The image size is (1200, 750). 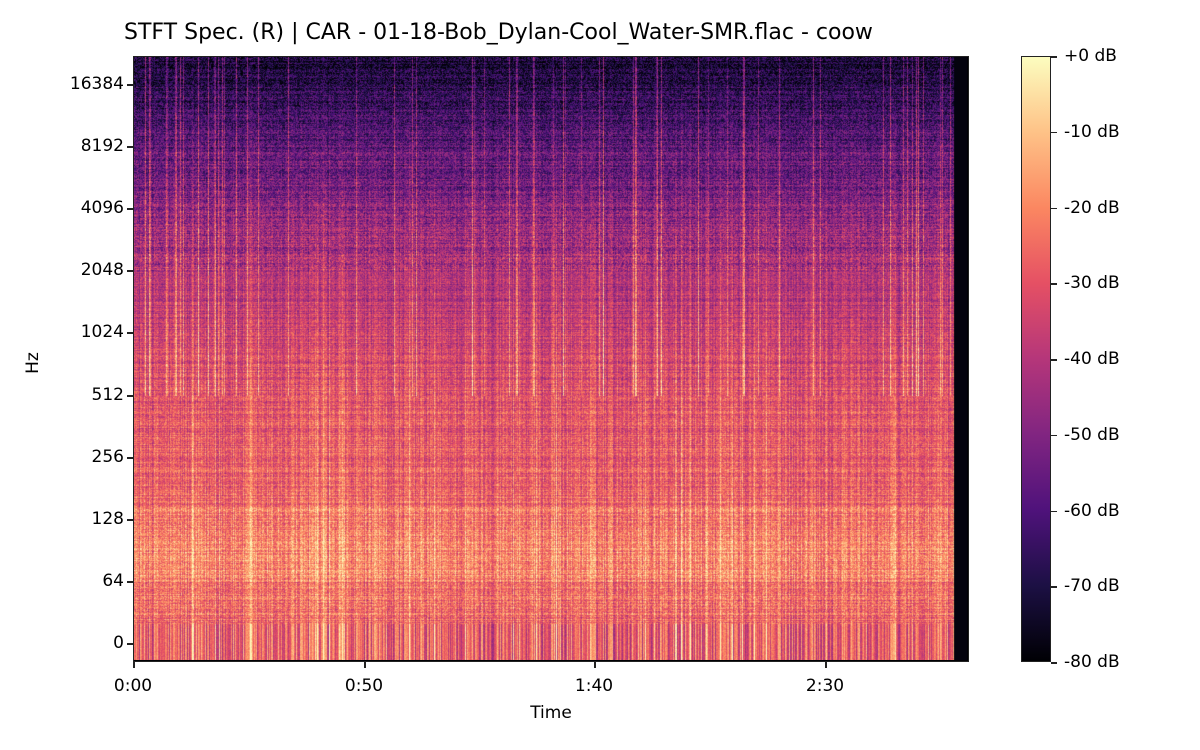 What do you see at coordinates (1092, 207) in the screenshot?
I see `colorbar-tick-label: -20 dB` at bounding box center [1092, 207].